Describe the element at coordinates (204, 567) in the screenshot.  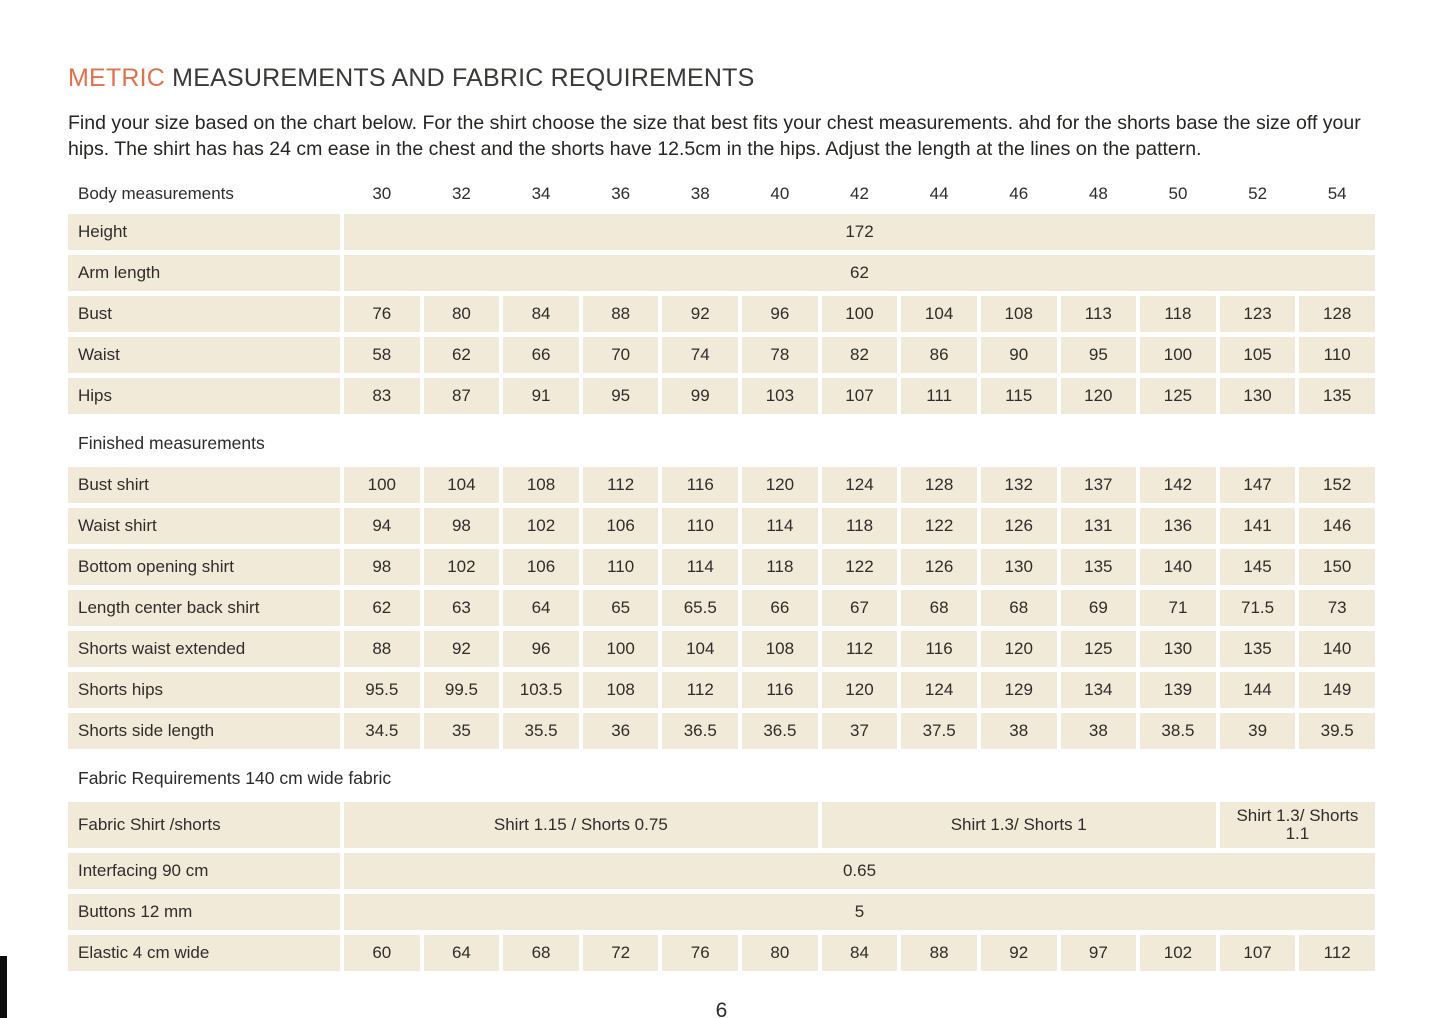
I see `row-label-cell: Bottom opening shirt` at that location.